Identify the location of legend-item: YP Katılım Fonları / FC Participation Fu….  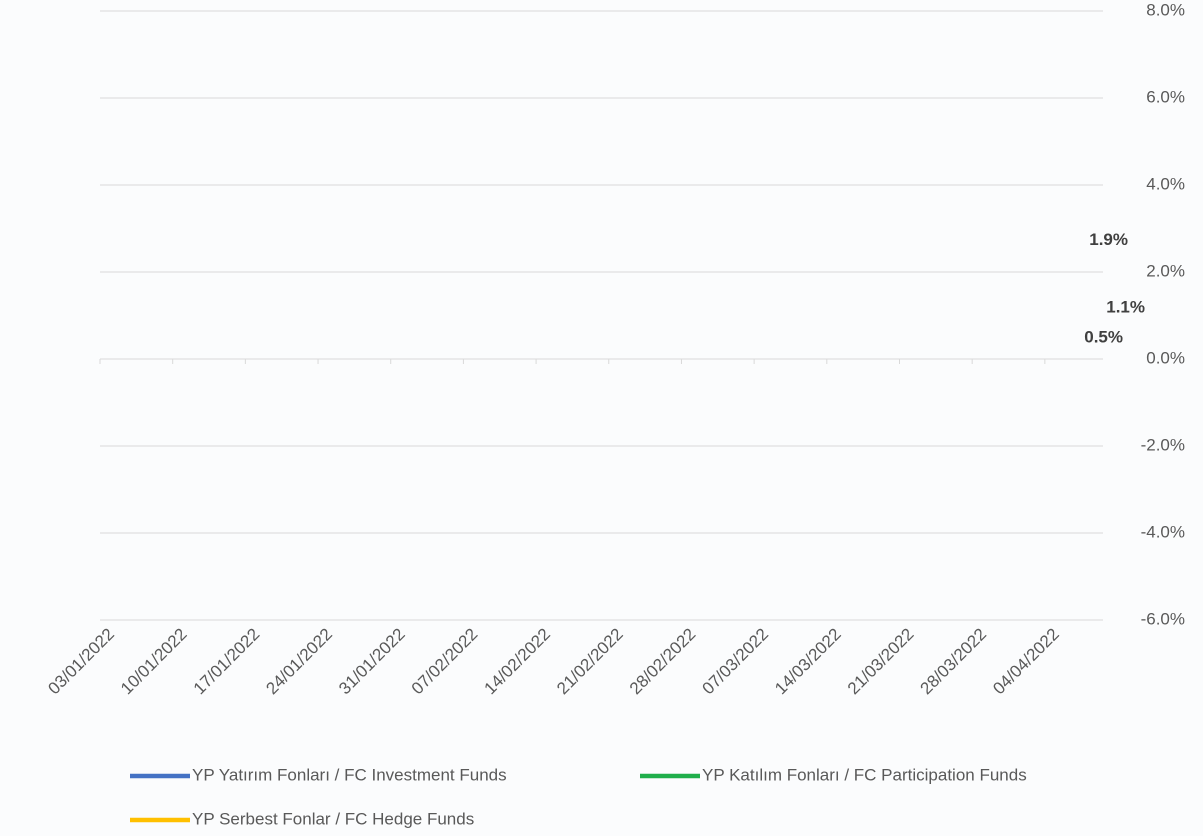
(833, 774).